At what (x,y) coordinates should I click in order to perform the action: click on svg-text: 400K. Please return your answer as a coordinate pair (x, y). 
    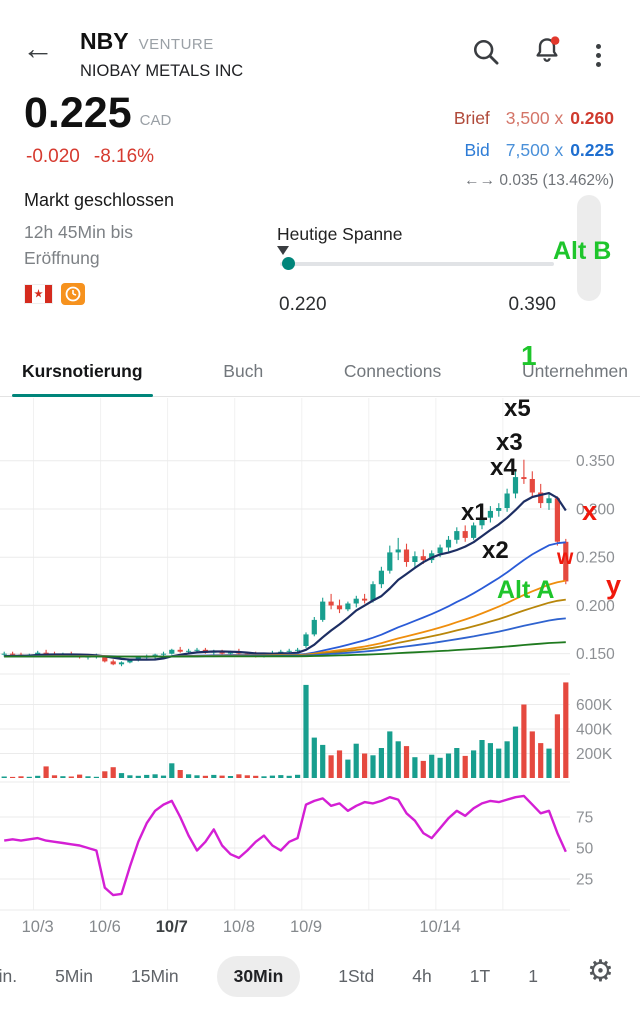
    Looking at the image, I should click on (594, 730).